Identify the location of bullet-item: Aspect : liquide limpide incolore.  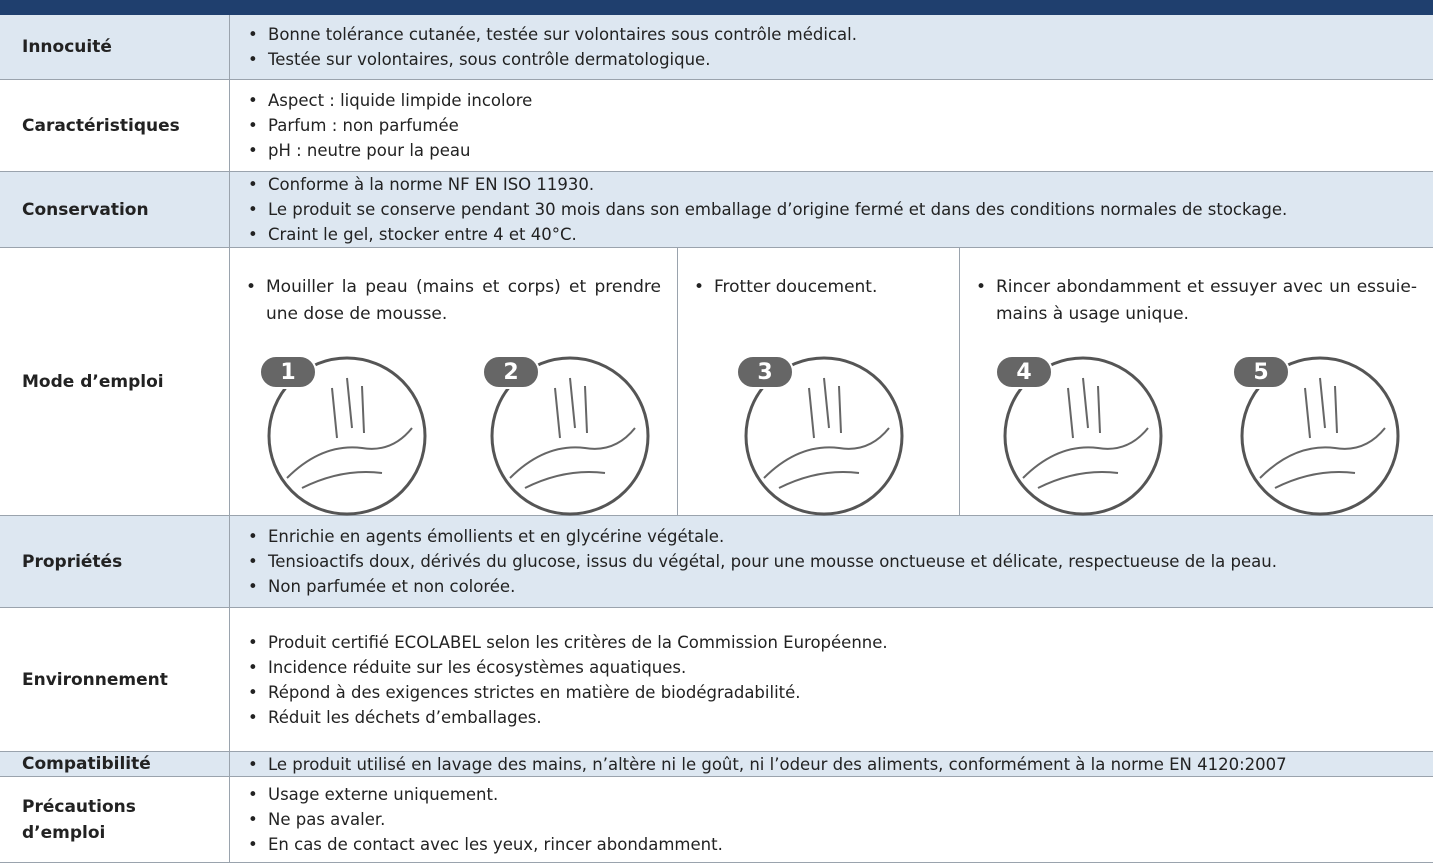
(840, 100).